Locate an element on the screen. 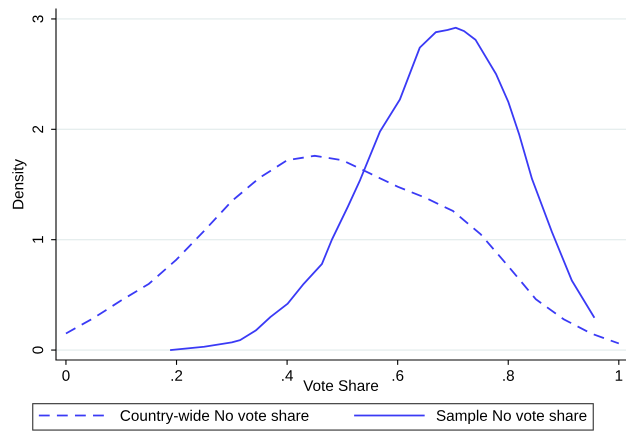 Image resolution: width=626 pixels, height=447 pixels. y-axis-title: Density is located at coordinates (19, 184).